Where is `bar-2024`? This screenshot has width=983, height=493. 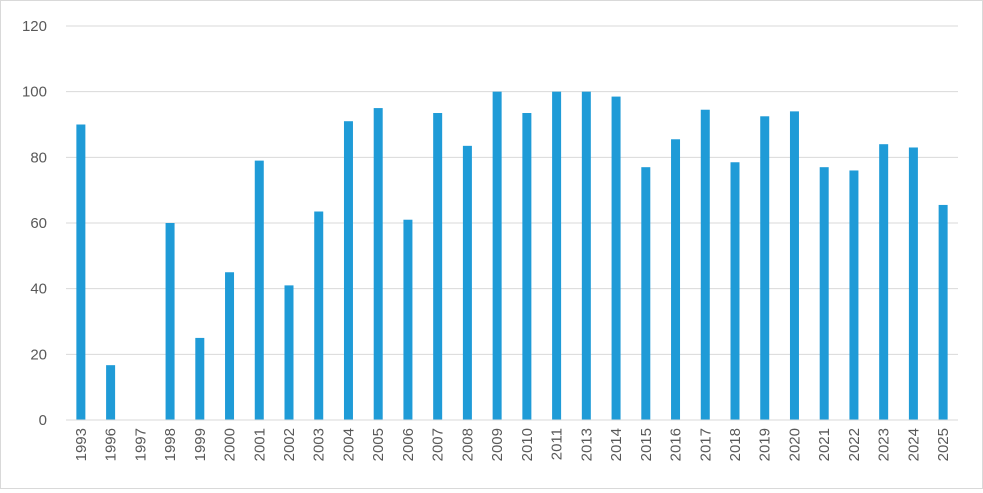
bar-2024 is located at coordinates (913, 283).